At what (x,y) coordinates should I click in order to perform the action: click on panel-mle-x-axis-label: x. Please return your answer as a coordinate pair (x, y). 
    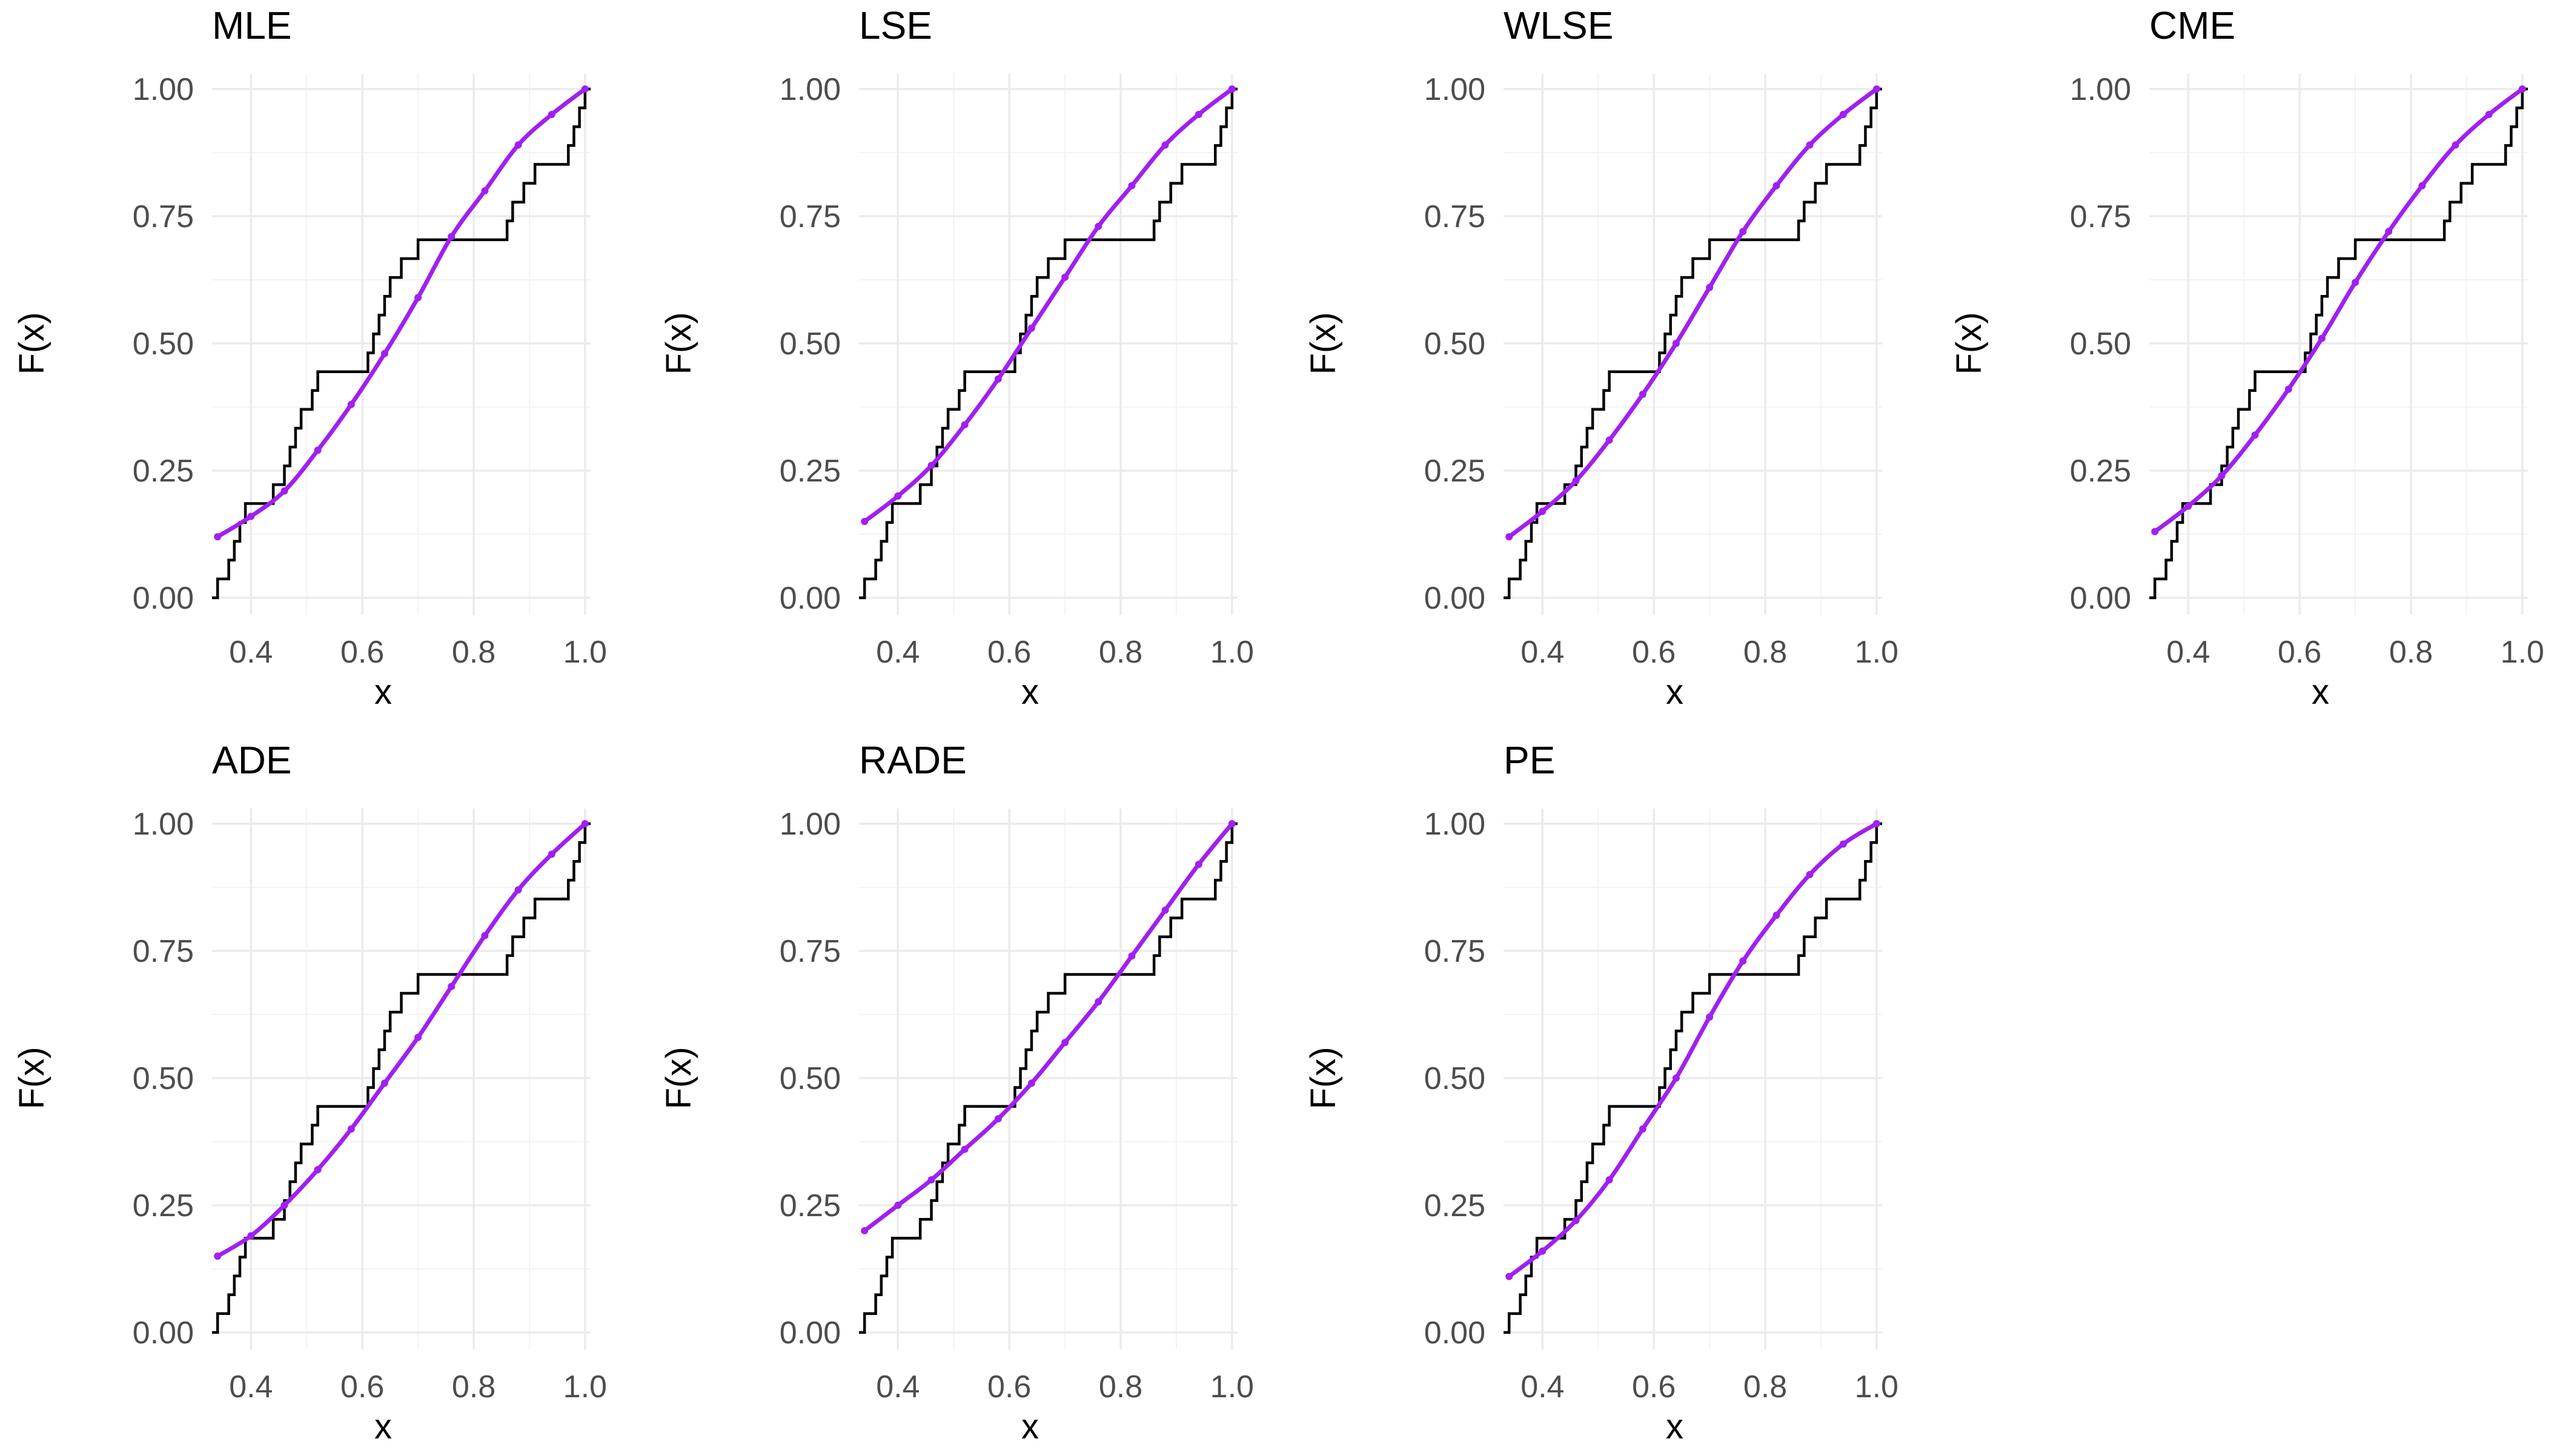
    Looking at the image, I should click on (383, 692).